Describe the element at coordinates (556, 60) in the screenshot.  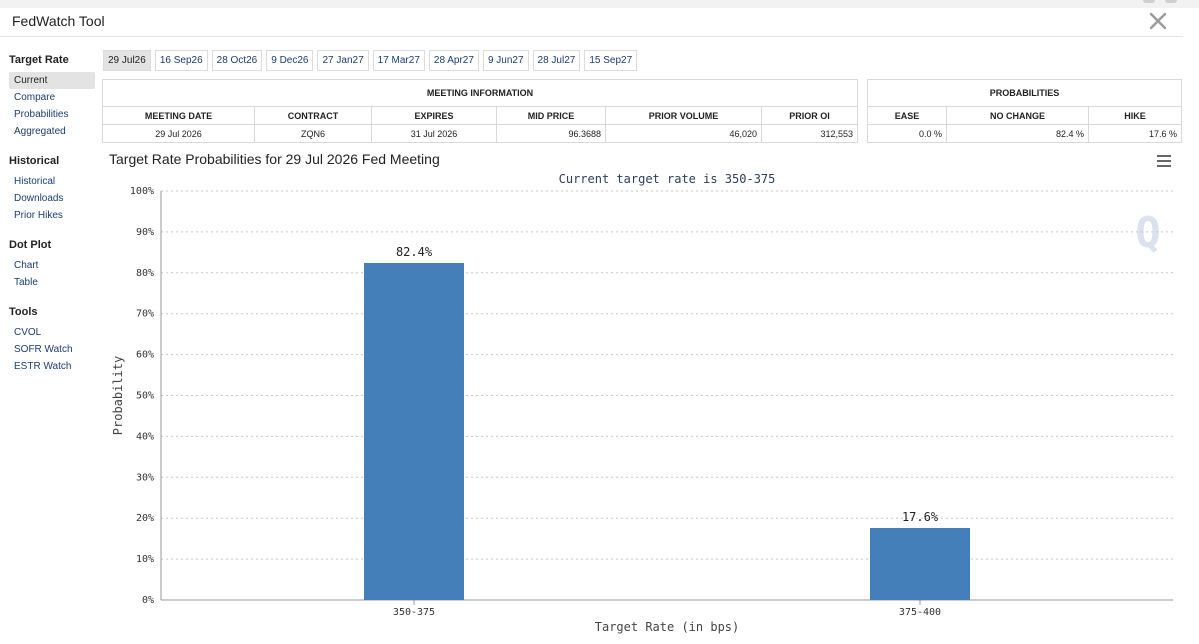
I see `tab-28-jul27: 28 Jul27` at that location.